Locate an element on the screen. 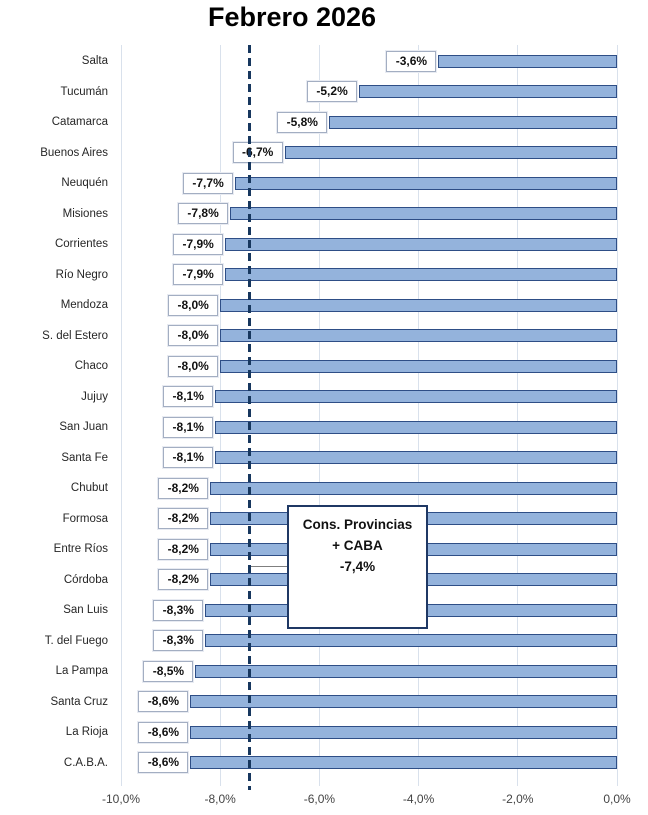 Image resolution: width=648 pixels, height=815 pixels. value-label: -6,7% is located at coordinates (257, 153).